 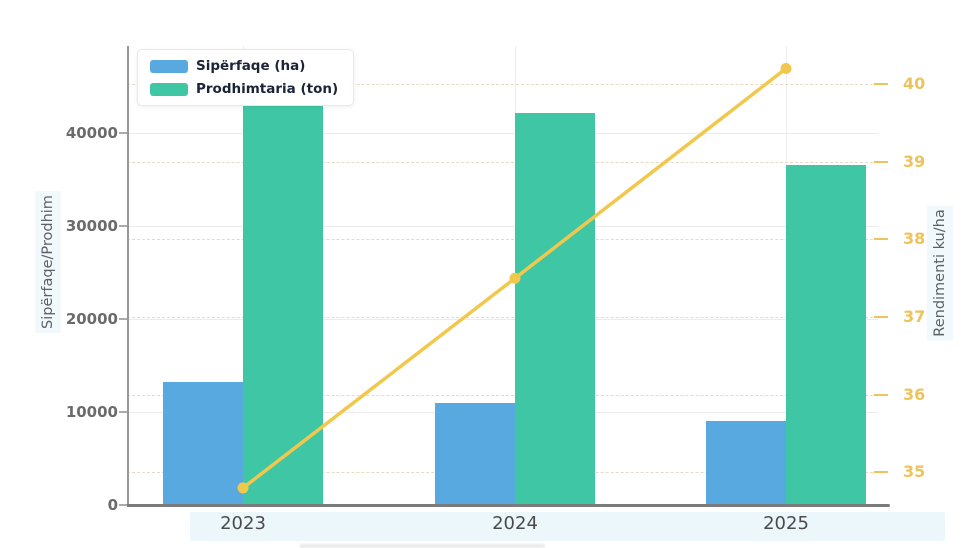 I want to click on right-axis-tick-label-36: 36, so click(x=914, y=394).